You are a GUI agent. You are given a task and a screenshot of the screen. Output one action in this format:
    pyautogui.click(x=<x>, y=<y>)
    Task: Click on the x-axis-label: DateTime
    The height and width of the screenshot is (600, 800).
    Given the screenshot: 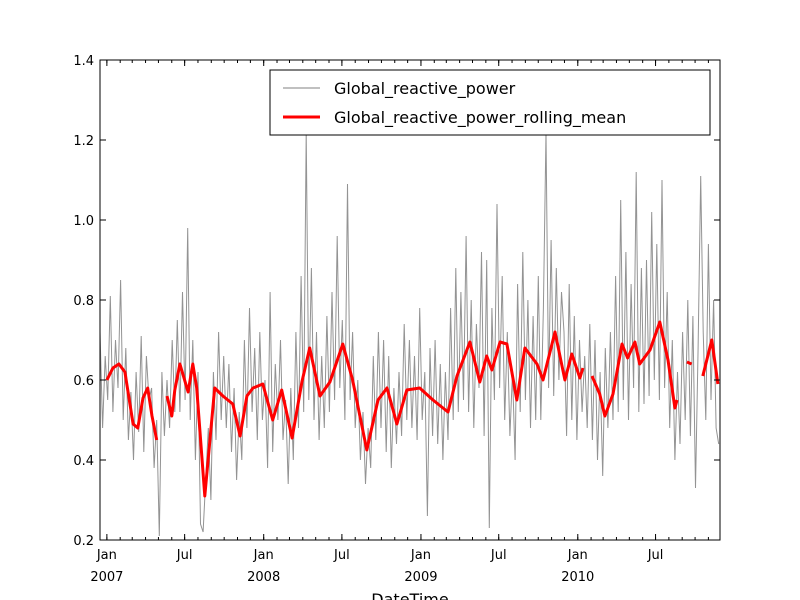 What is the action you would take?
    pyautogui.click(x=409, y=595)
    